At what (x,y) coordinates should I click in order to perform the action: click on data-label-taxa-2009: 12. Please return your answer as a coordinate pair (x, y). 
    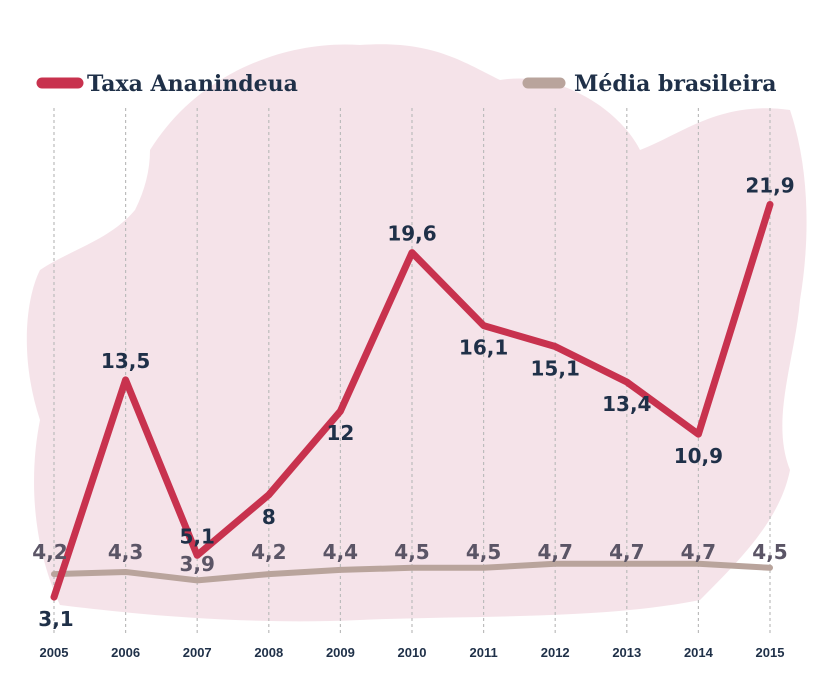
    Looking at the image, I should click on (340, 433).